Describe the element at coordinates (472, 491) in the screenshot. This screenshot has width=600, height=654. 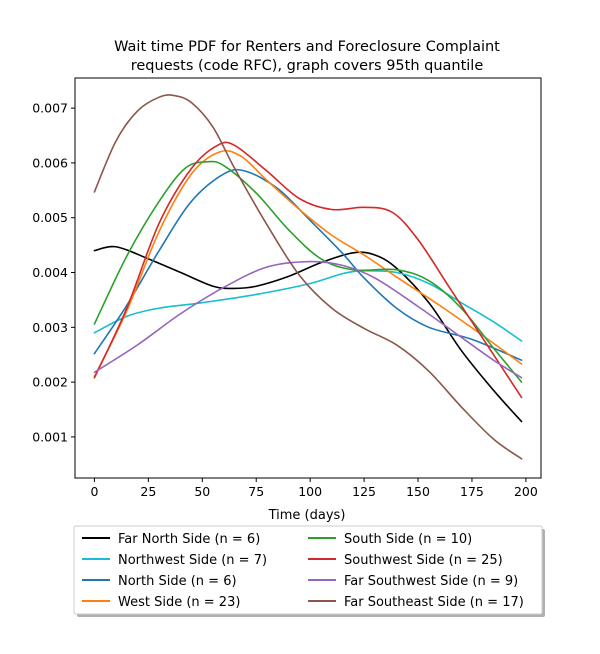
I see `x-tick-label-7: 175` at that location.